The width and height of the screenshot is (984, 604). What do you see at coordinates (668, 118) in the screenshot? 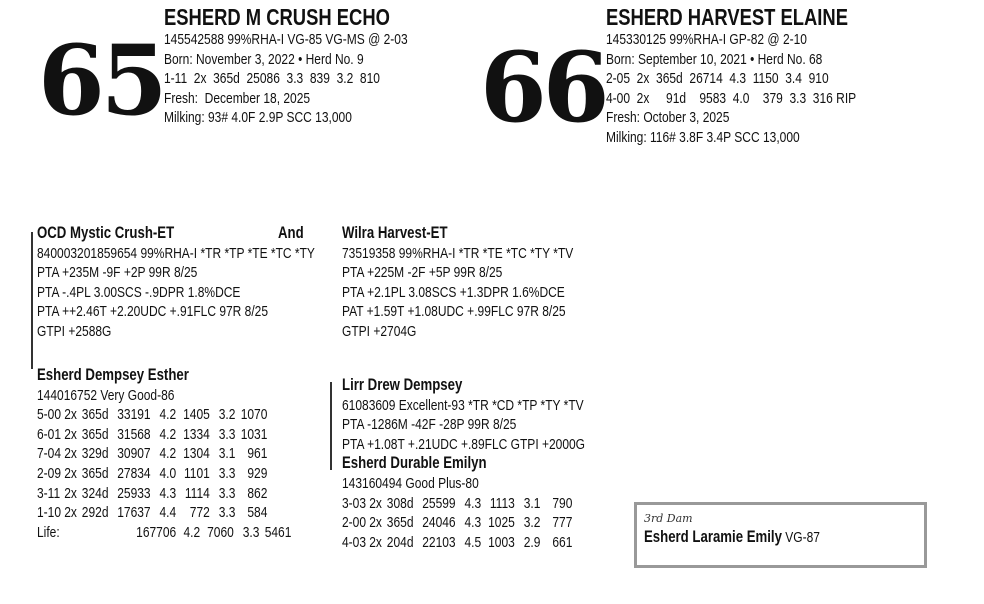
I see `lot-66-line: Fresh: October 3, 2025` at bounding box center [668, 118].